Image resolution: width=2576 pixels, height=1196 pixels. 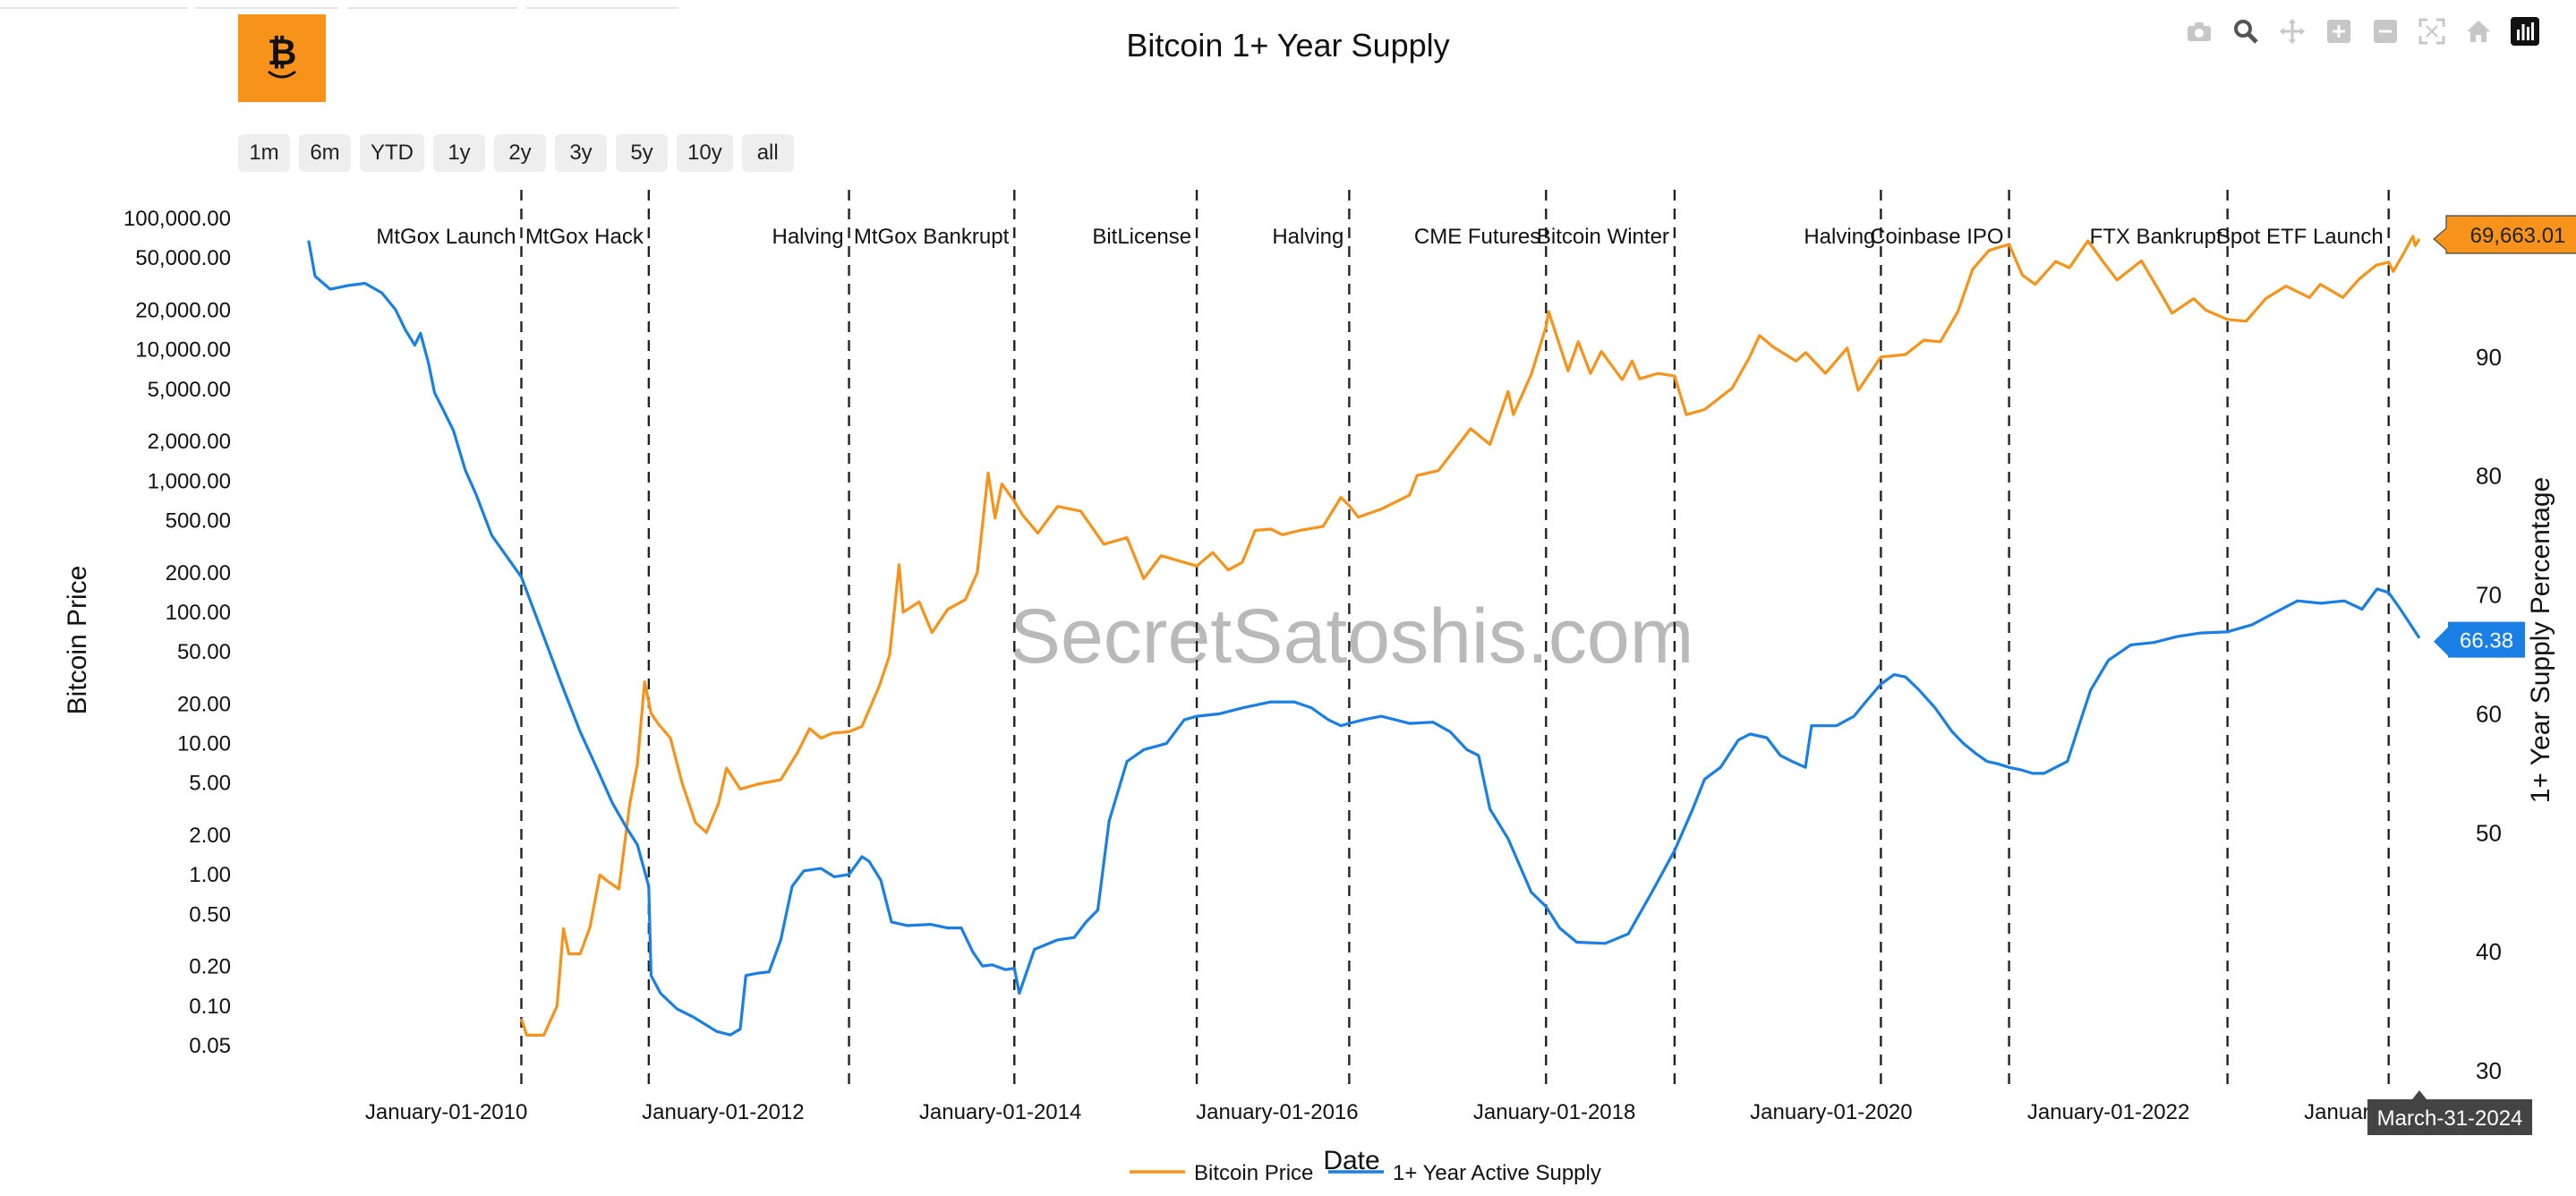 I want to click on y-right-tick-label: 90, so click(x=2489, y=357).